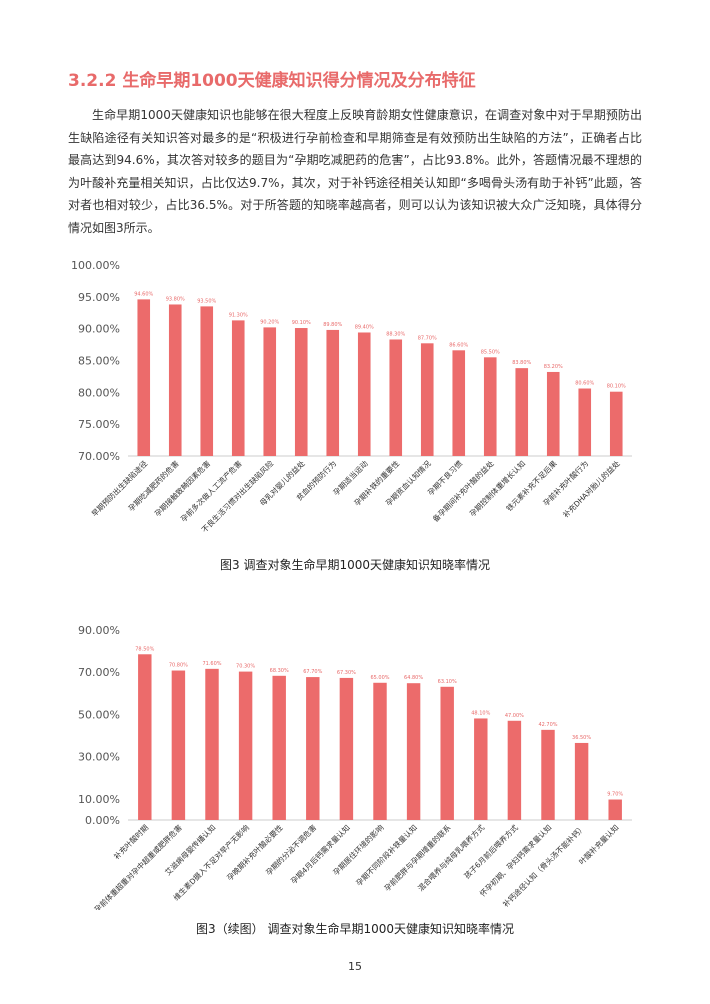 The height and width of the screenshot is (1004, 710). What do you see at coordinates (458, 345) in the screenshot?
I see `bar-value-label: 86.60%` at bounding box center [458, 345].